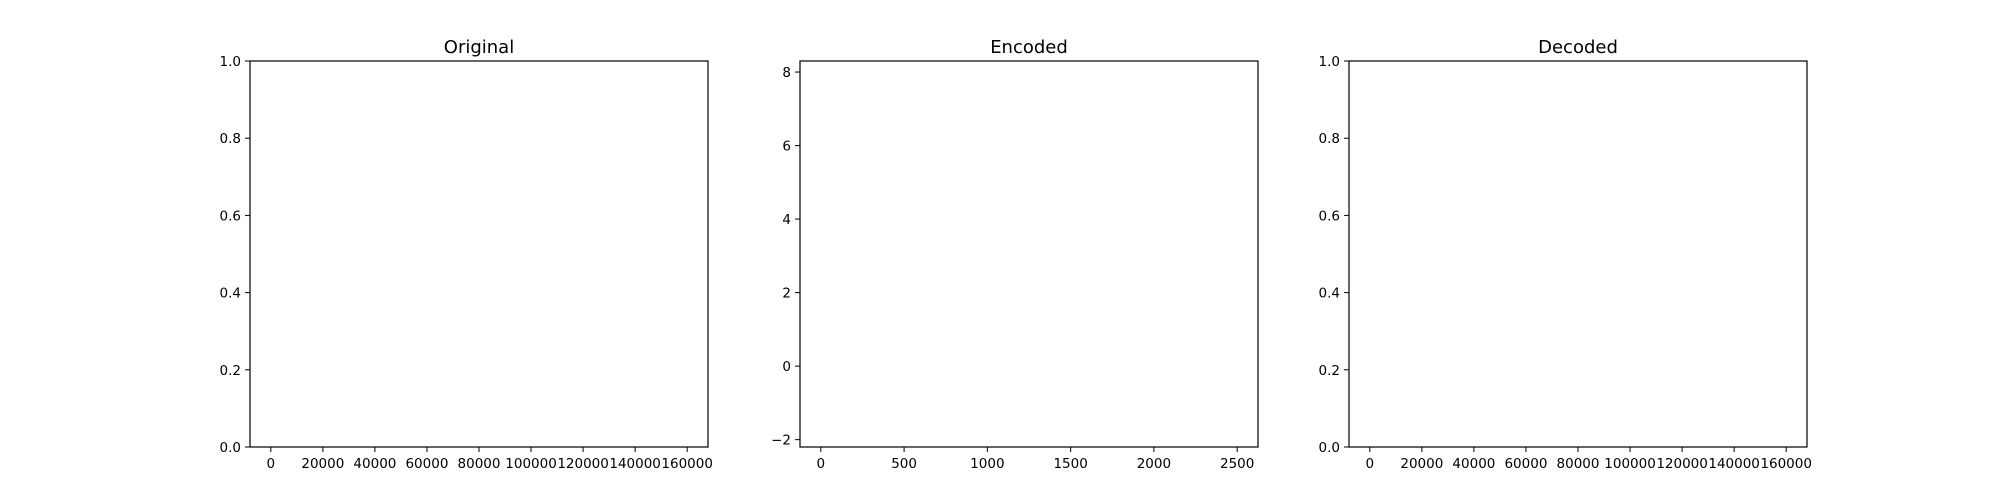  Describe the element at coordinates (1070, 464) in the screenshot. I see `x-tick-label: 1500` at that location.